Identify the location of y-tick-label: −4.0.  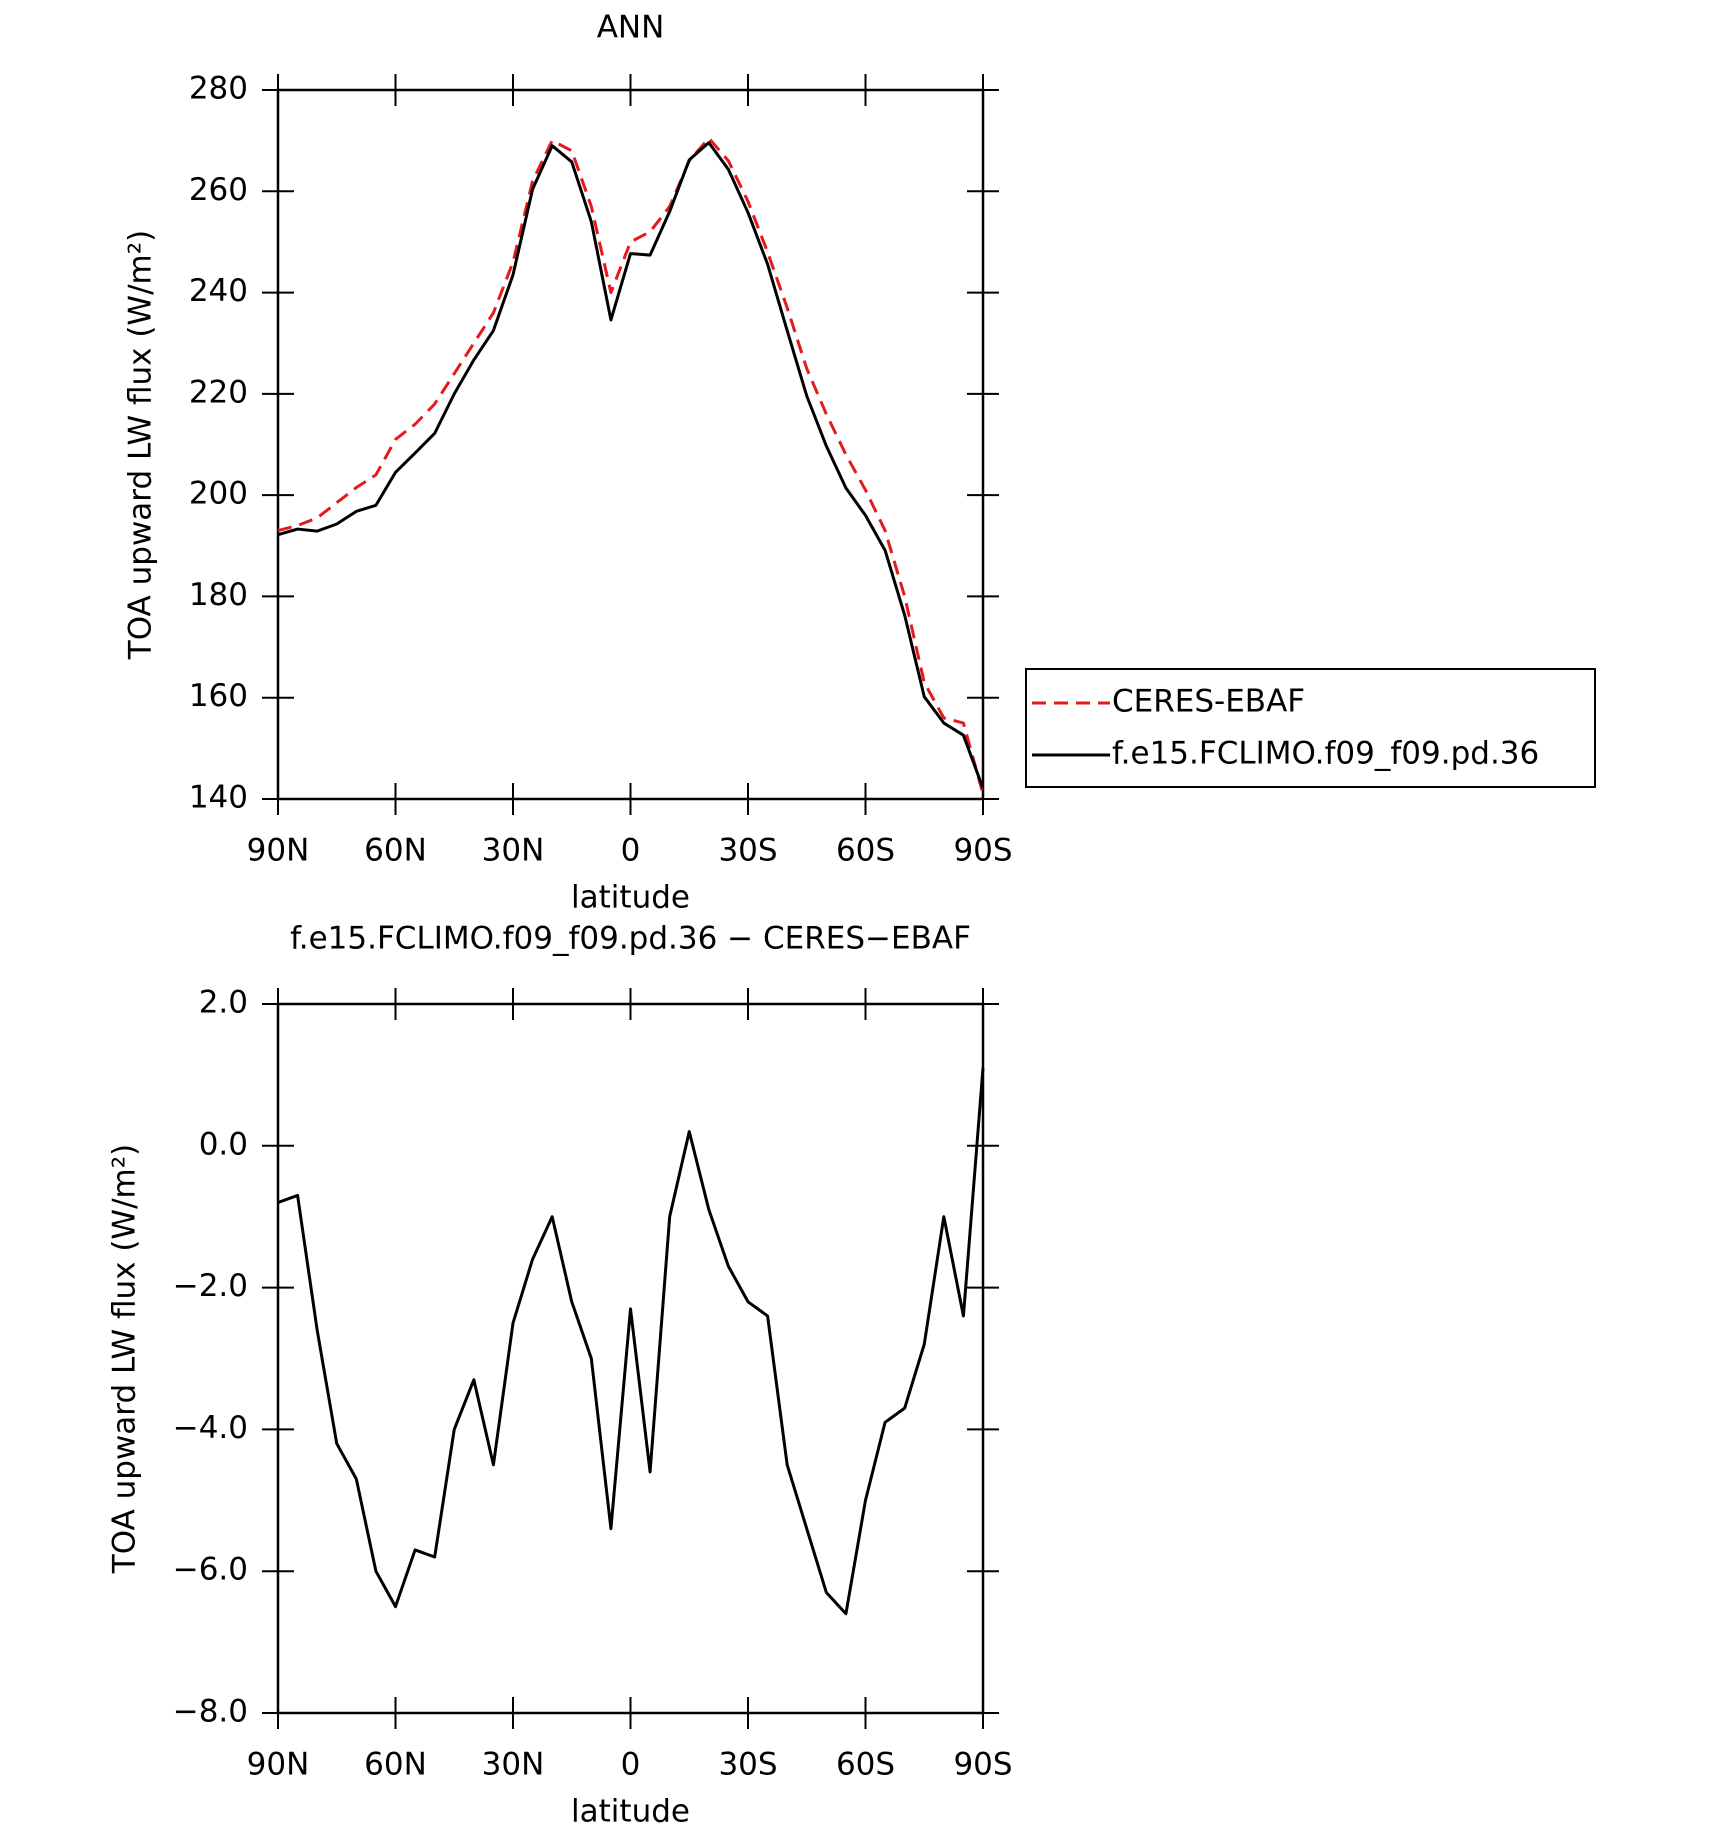
(210, 1428).